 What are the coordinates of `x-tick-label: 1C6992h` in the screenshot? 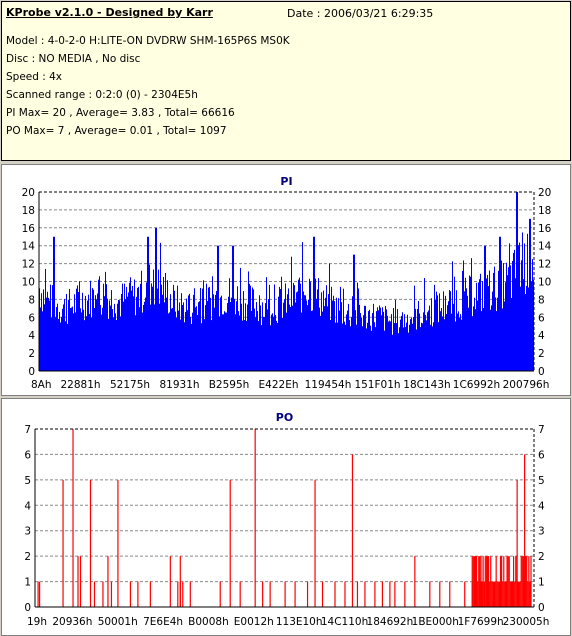 It's located at (476, 385).